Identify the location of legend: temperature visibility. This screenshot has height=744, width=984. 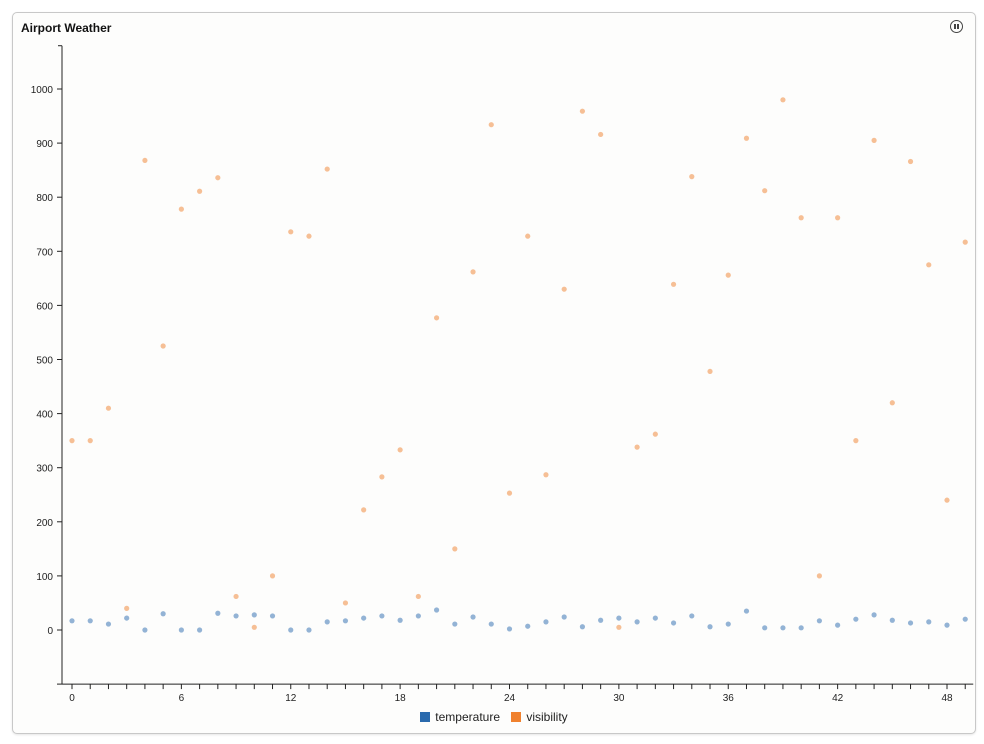
(494, 717).